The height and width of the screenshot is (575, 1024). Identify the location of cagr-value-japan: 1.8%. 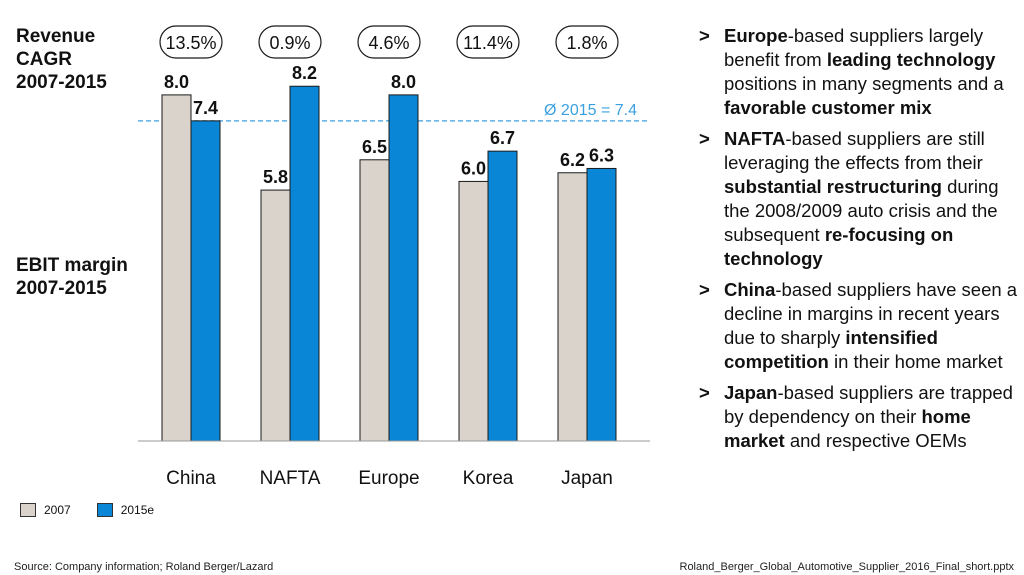
(586, 43).